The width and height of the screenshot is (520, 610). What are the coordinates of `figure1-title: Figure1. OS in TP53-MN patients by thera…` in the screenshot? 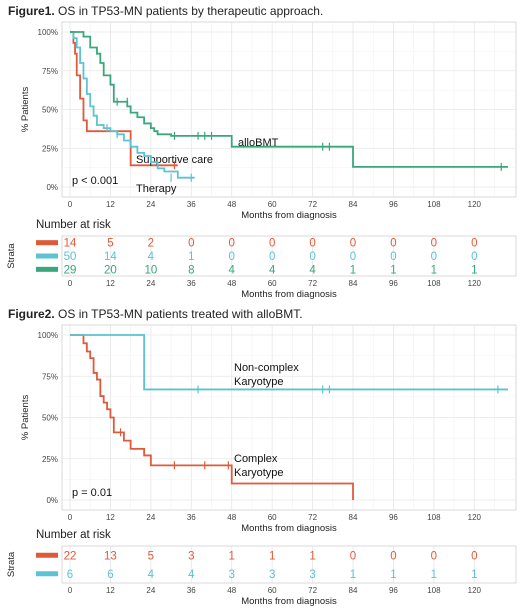 It's located at (165, 11).